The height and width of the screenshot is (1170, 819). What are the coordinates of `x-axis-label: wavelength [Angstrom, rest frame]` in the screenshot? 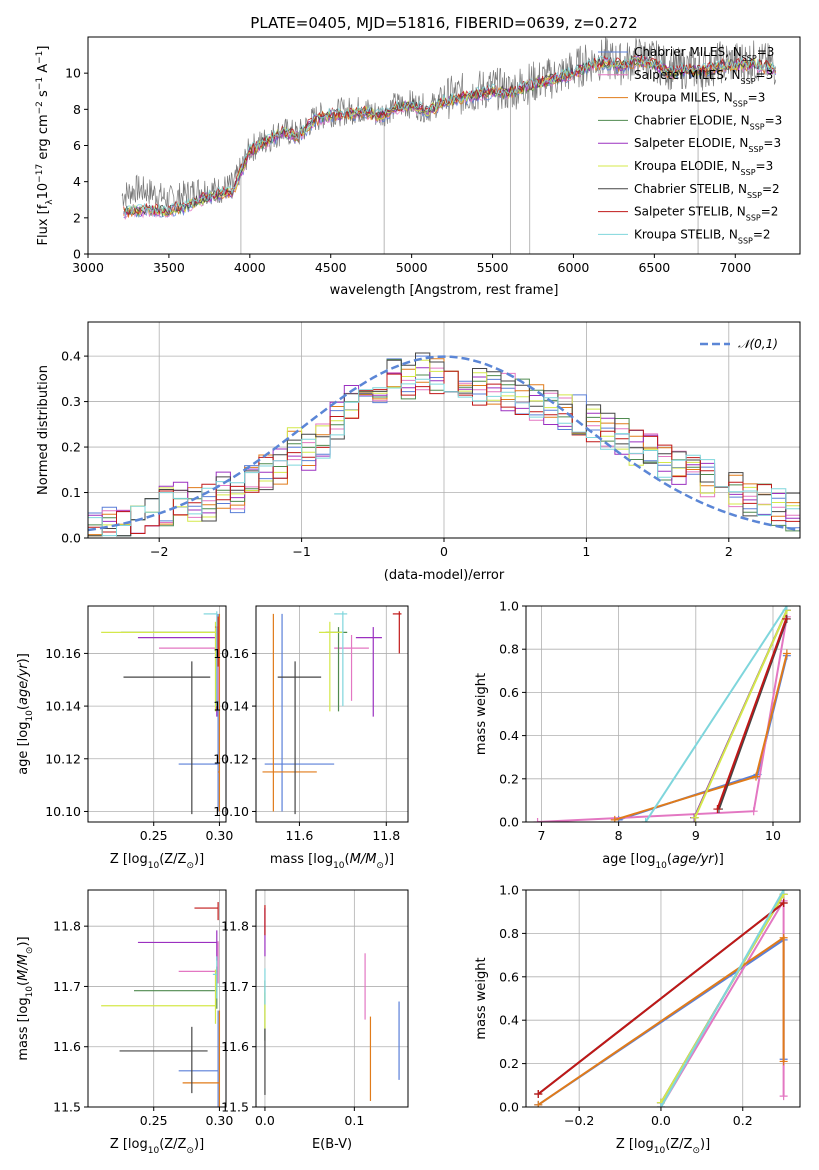 It's located at (444, 290).